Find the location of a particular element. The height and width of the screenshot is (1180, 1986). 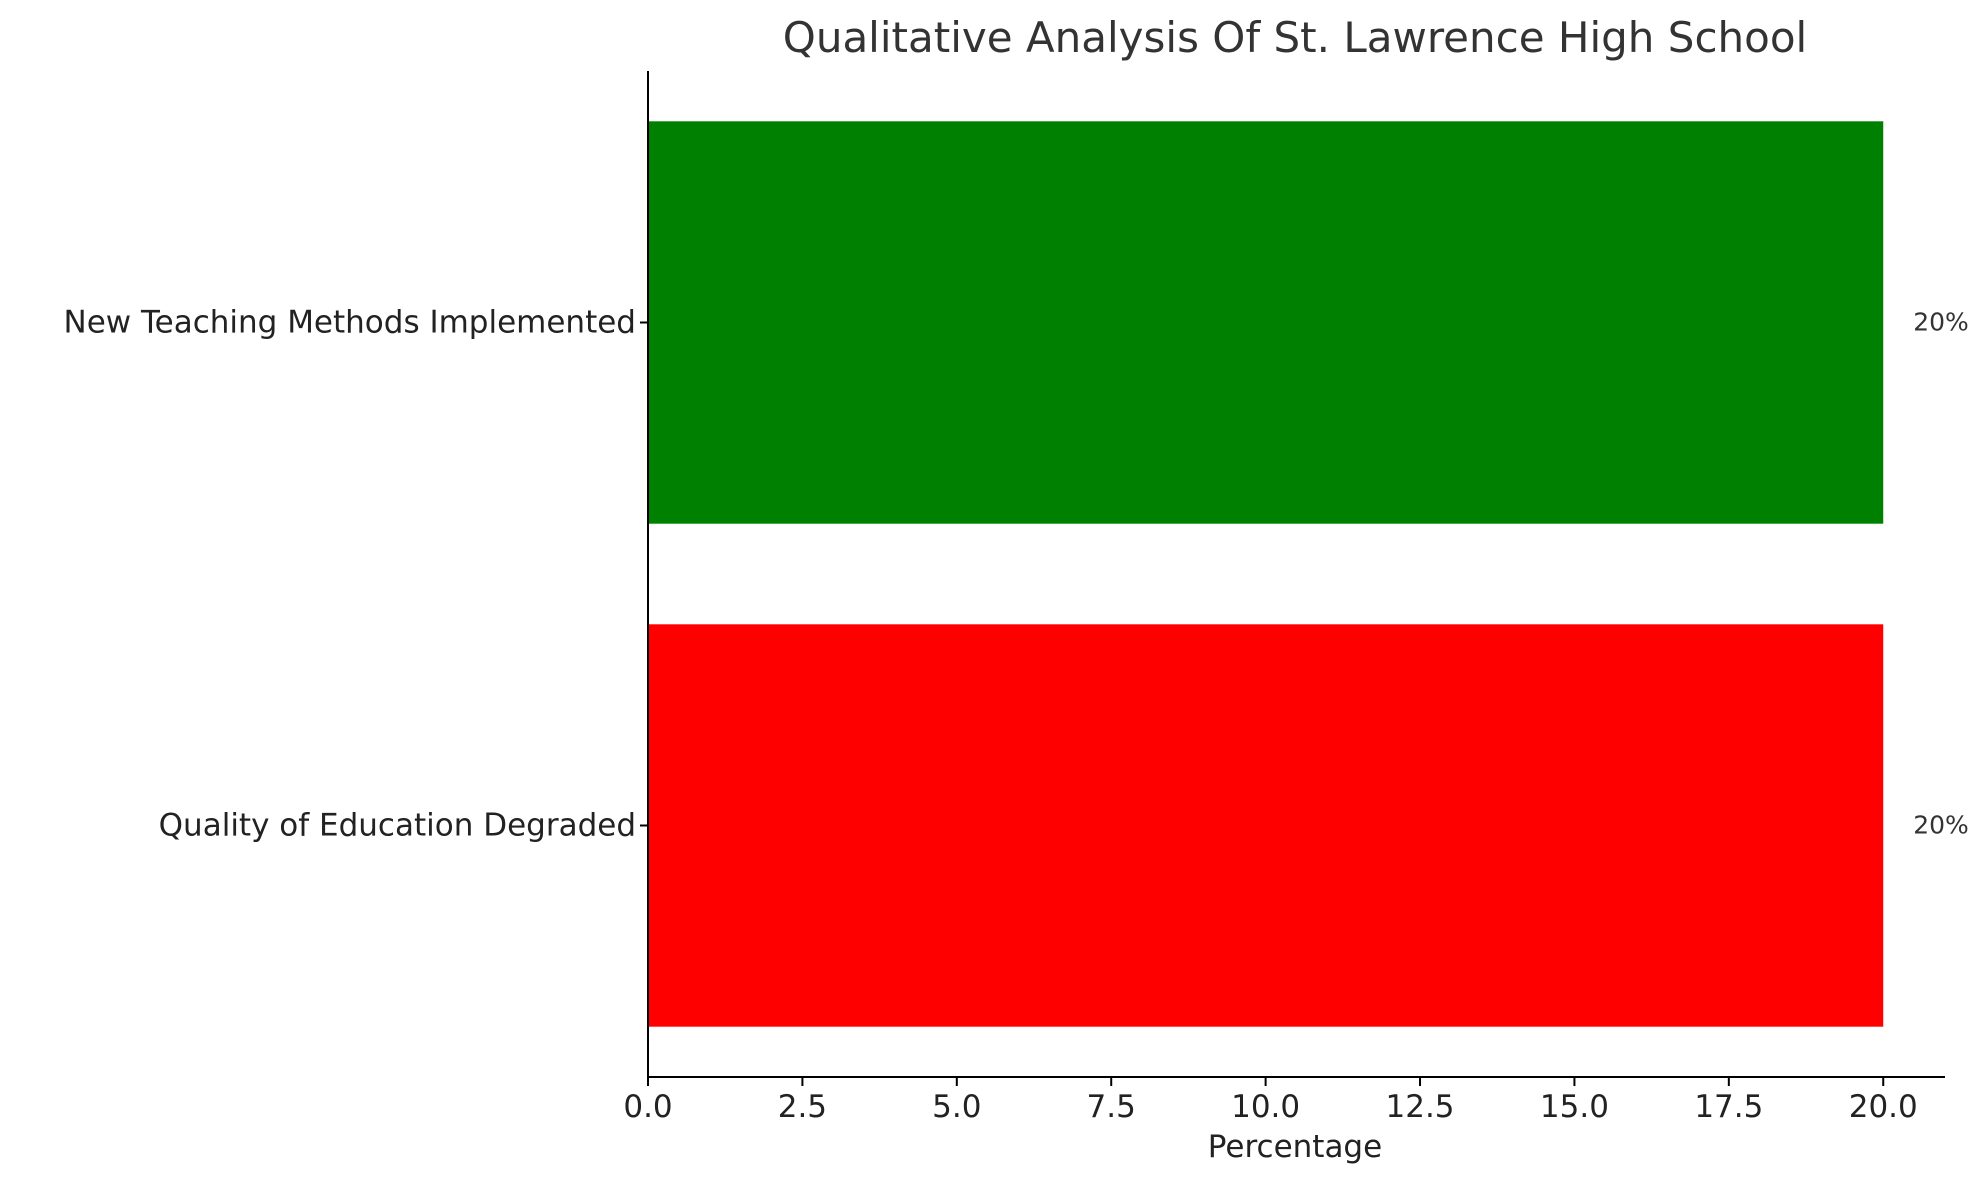

x-tick-label: 20.0 is located at coordinates (1883, 1107).